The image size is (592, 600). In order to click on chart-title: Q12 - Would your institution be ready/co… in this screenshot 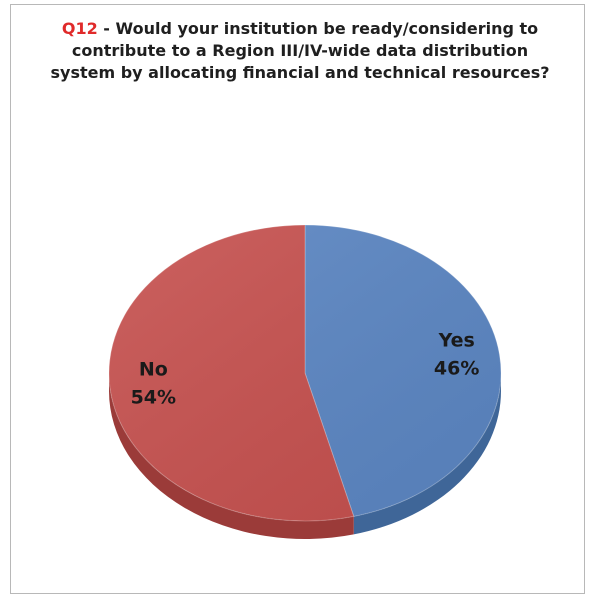, I will do `click(300, 51)`.